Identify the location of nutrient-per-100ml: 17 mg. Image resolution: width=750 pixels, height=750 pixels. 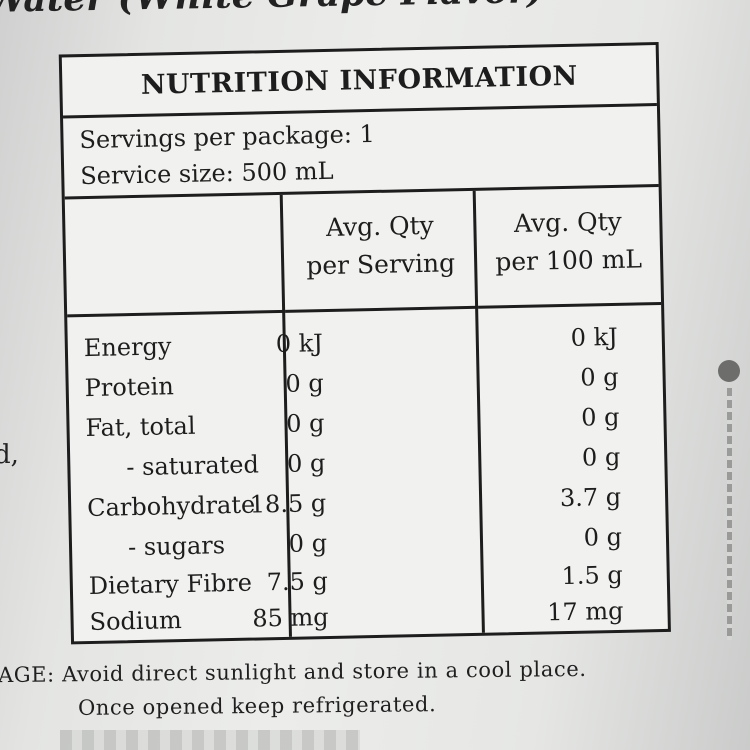
(585, 611).